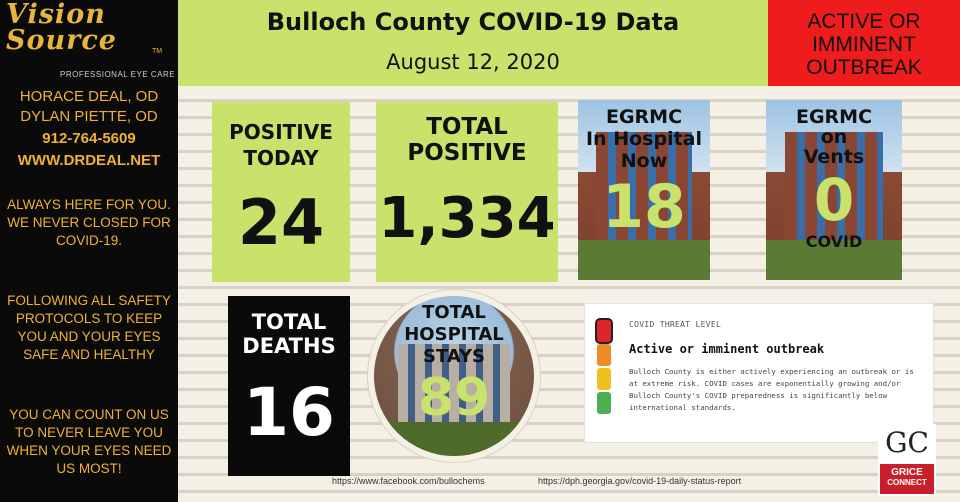 This screenshot has width=960, height=502. I want to click on vision-source-logo: Vision Source, so click(61, 28).